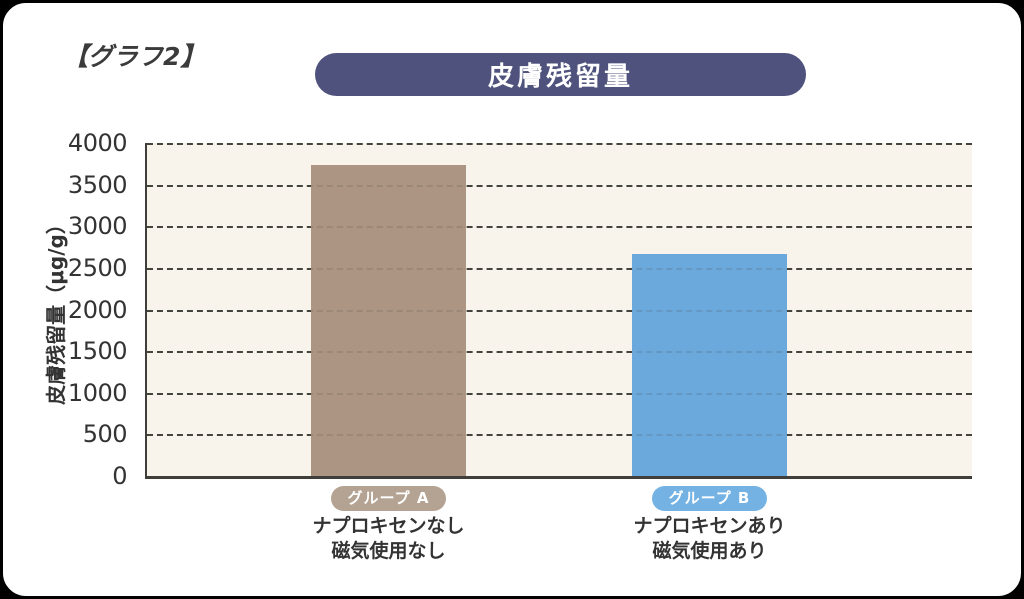  What do you see at coordinates (97, 184) in the screenshot?
I see `y-tick-label: 3500` at bounding box center [97, 184].